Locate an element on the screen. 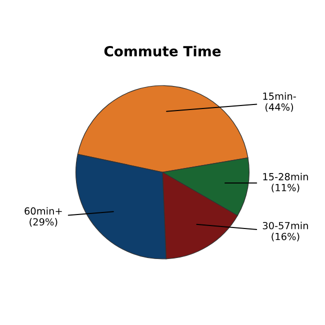 The width and height of the screenshot is (325, 325). slice-label: 60min+ is located at coordinates (43, 211).